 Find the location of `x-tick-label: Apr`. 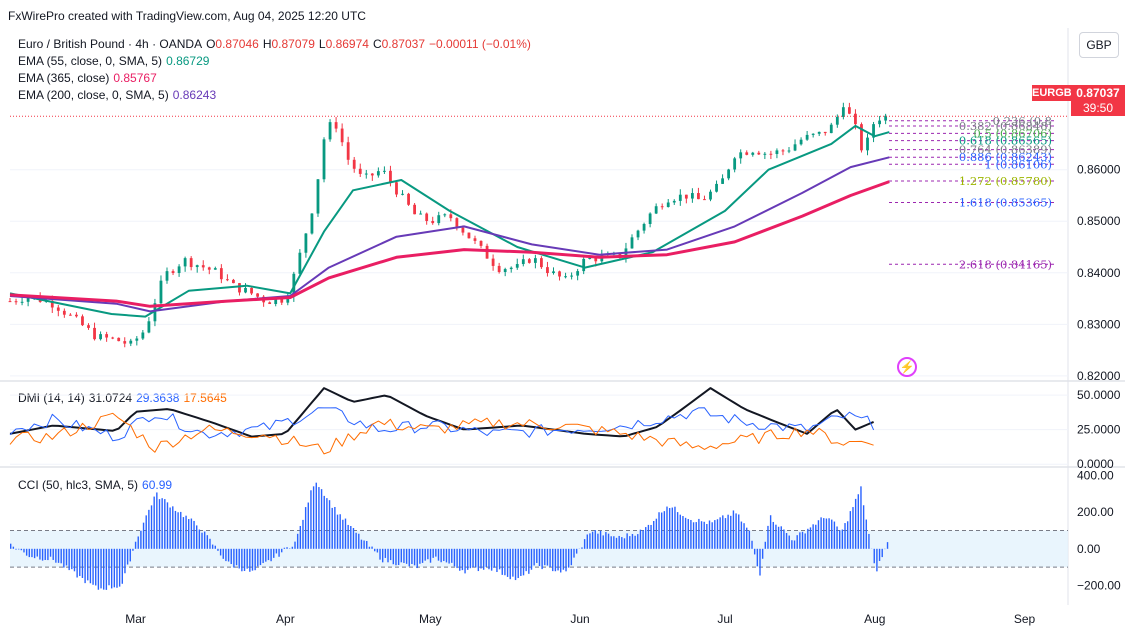

x-tick-label: Apr is located at coordinates (285, 619).